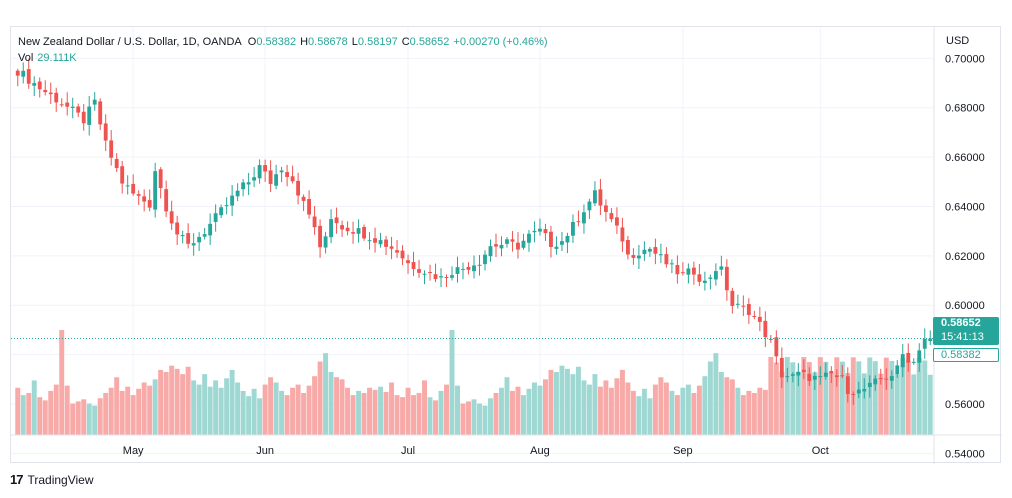 The height and width of the screenshot is (498, 1012). Describe the element at coordinates (133, 451) in the screenshot. I see `x-tick-label: May` at that location.